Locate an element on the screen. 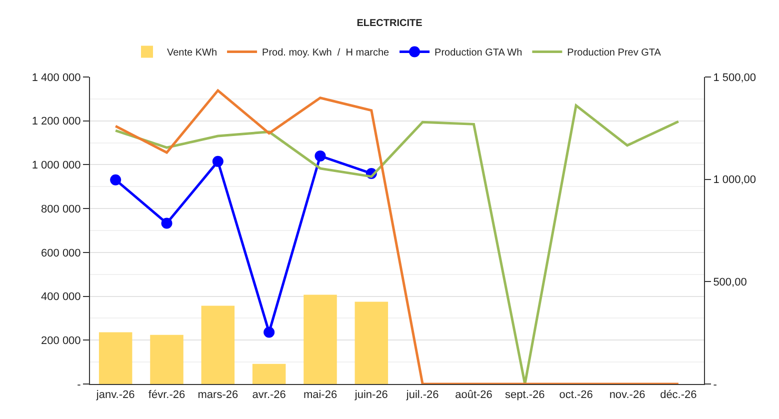 The width and height of the screenshot is (779, 419). y-tick-label: 400 000 is located at coordinates (61, 297).